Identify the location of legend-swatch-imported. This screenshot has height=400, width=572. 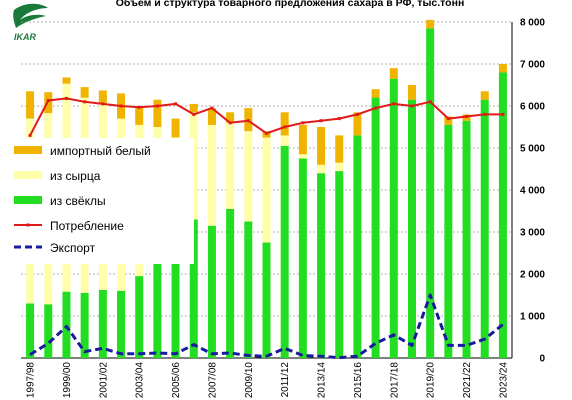
(28, 150).